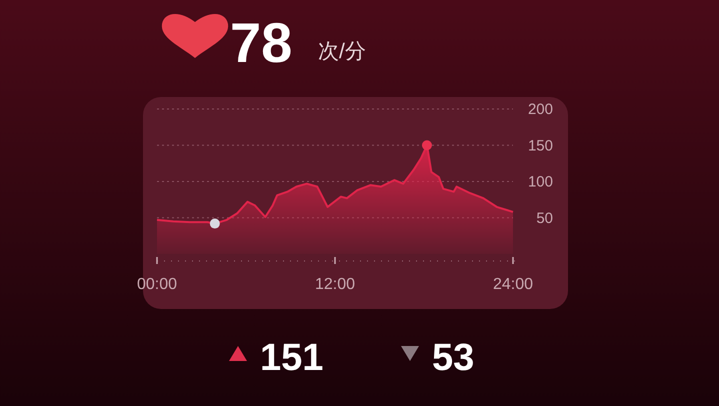  Describe the element at coordinates (261, 42) in the screenshot. I see `chart-title: 78` at that location.